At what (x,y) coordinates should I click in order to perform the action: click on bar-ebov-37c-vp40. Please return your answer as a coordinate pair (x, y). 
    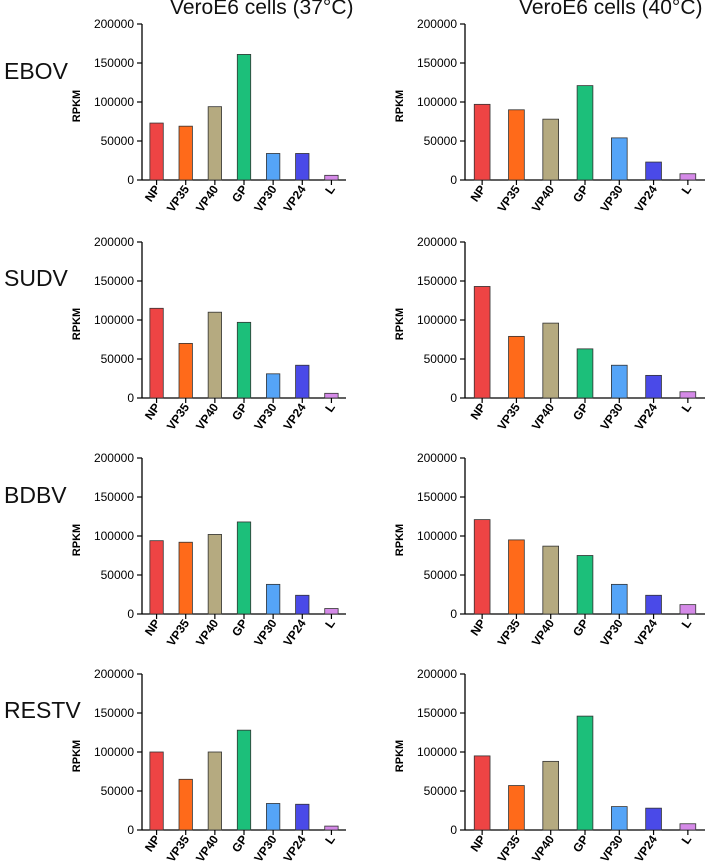
    Looking at the image, I should click on (214, 143).